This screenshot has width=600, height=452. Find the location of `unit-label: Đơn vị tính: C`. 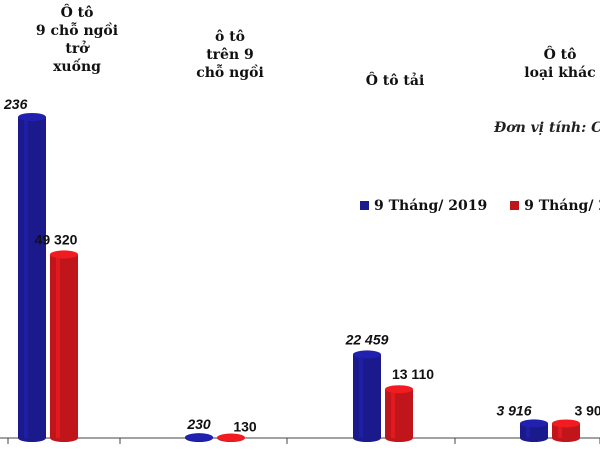

unit-label: Đơn vị tính: C is located at coordinates (547, 128).